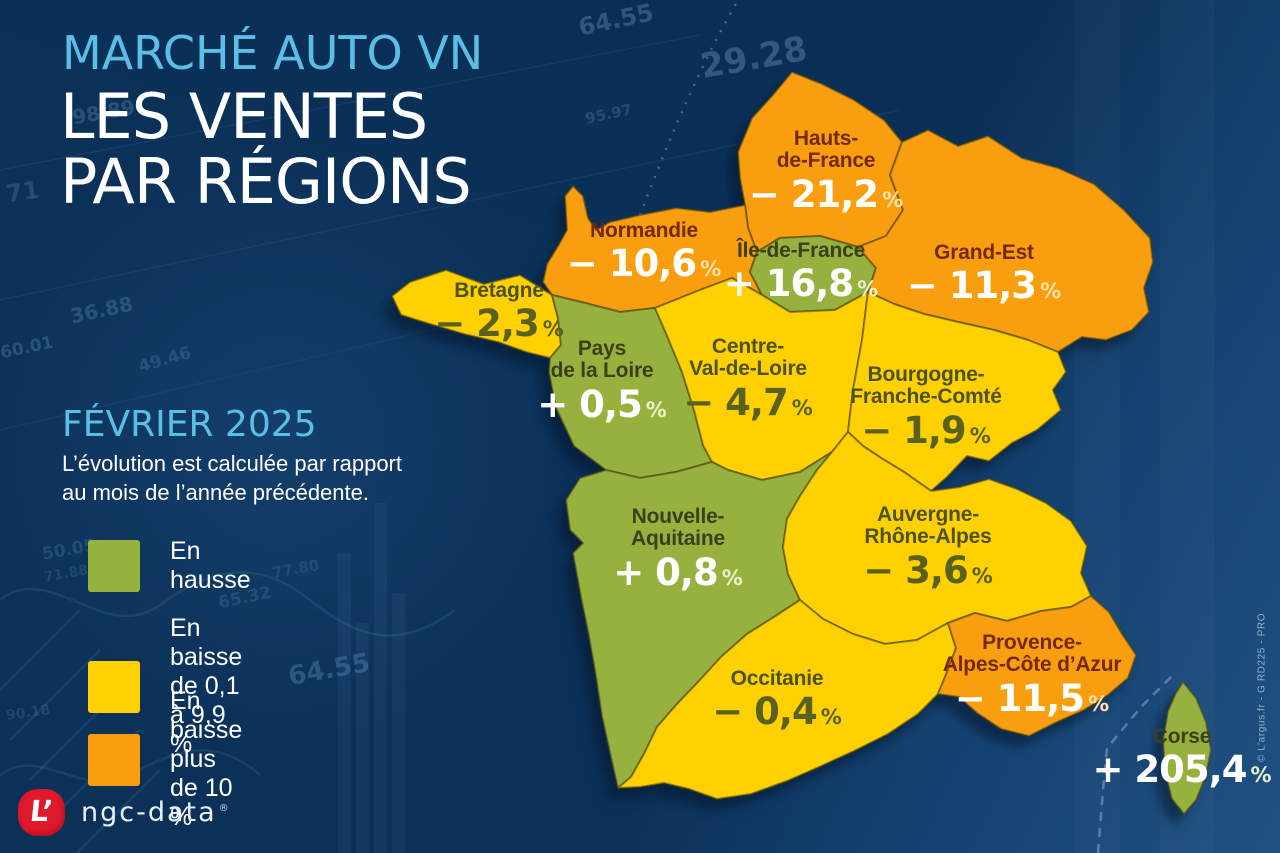 The width and height of the screenshot is (1280, 853). Describe the element at coordinates (826, 150) in the screenshot. I see `region-name: Hauts- de-France` at that location.